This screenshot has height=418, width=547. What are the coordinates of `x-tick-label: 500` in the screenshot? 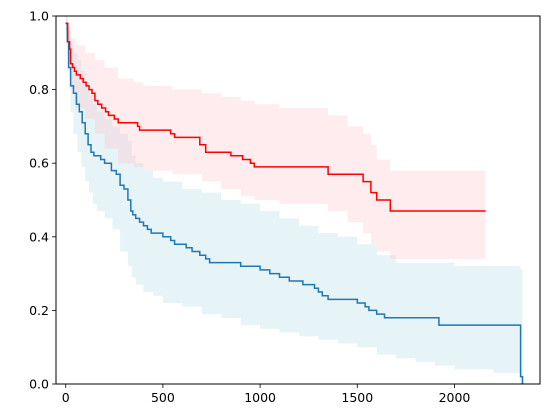 It's located at (163, 397).